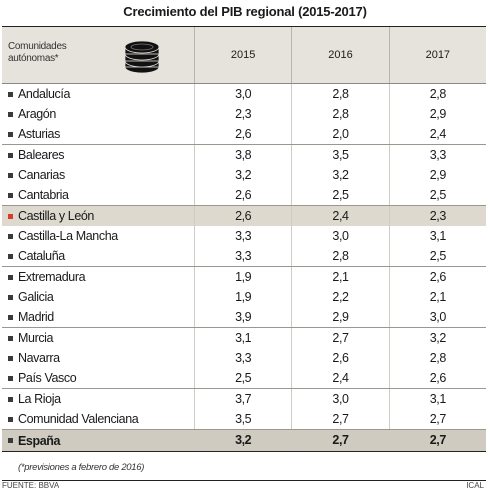 The height and width of the screenshot is (490, 490). Describe the element at coordinates (98, 297) in the screenshot. I see `region-cell: Galicia` at that location.